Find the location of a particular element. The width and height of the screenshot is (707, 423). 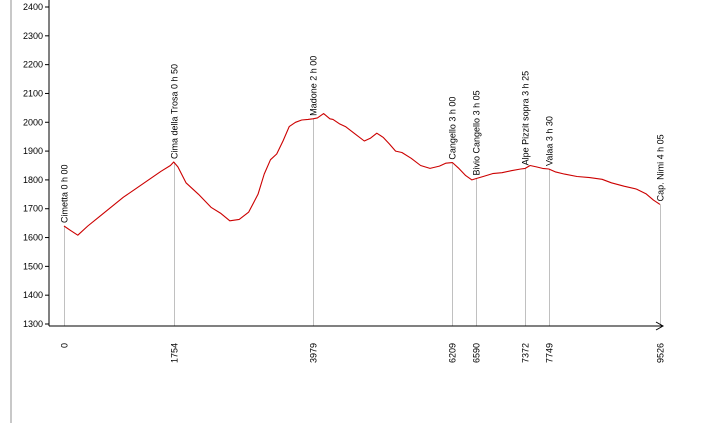

distance-label: 7749 is located at coordinates (550, 353).